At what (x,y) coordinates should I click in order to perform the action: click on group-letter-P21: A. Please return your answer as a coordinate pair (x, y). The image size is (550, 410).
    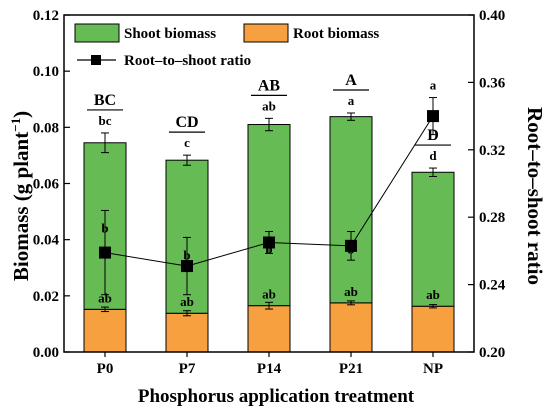
    Looking at the image, I should click on (351, 80).